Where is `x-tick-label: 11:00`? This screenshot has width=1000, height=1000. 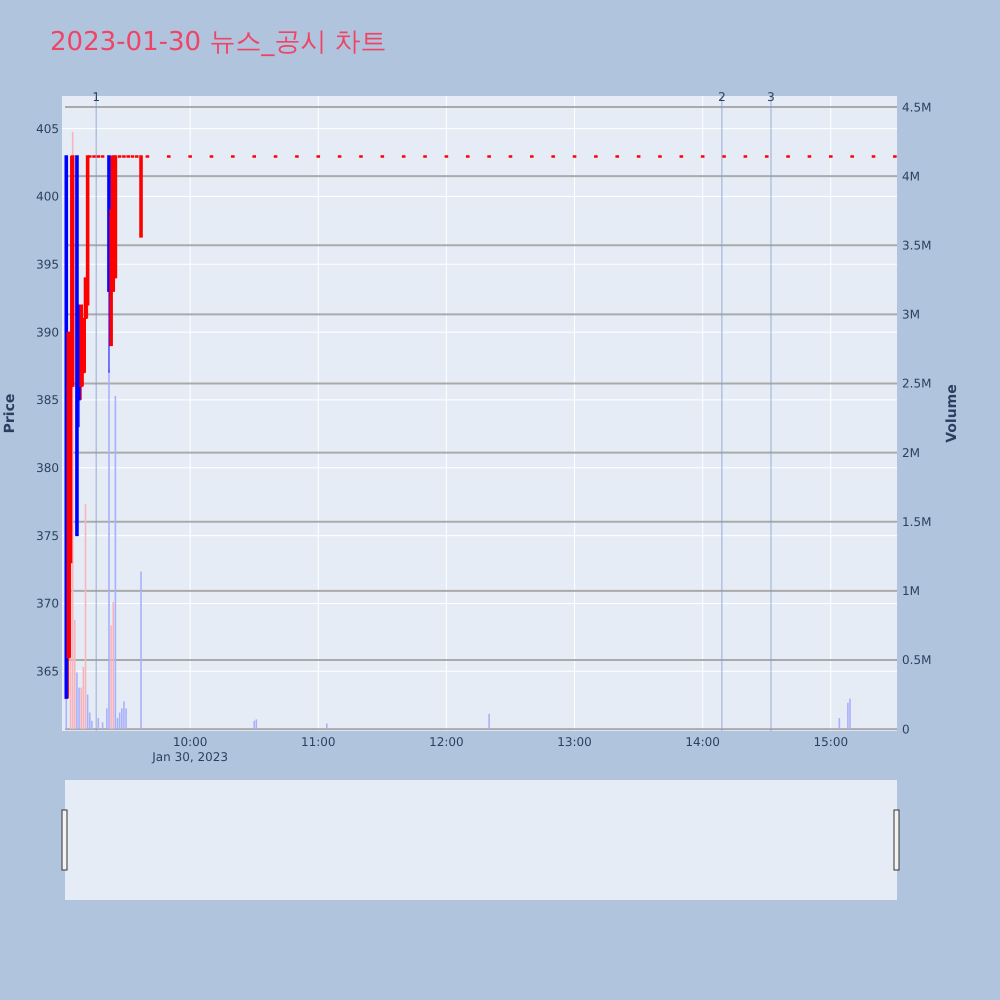 x-tick-label: 11:00 is located at coordinates (318, 742).